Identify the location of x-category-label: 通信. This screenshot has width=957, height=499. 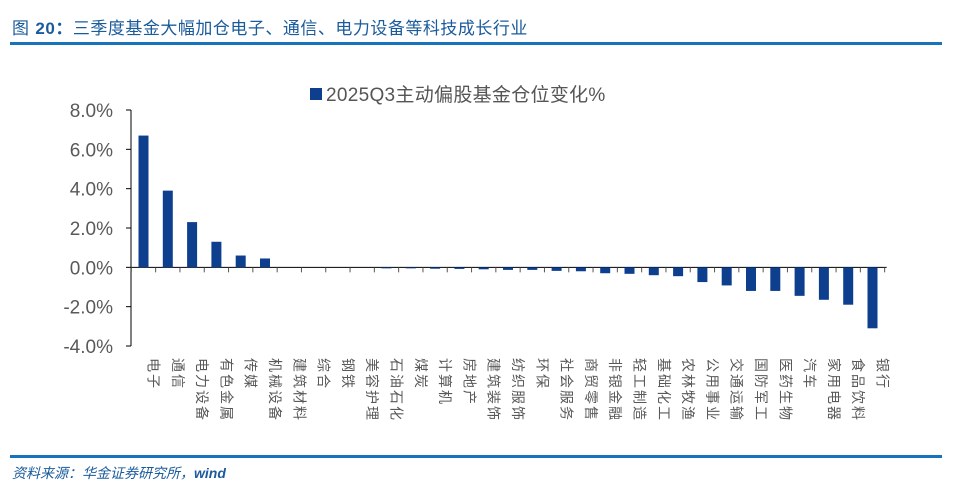
(177, 374).